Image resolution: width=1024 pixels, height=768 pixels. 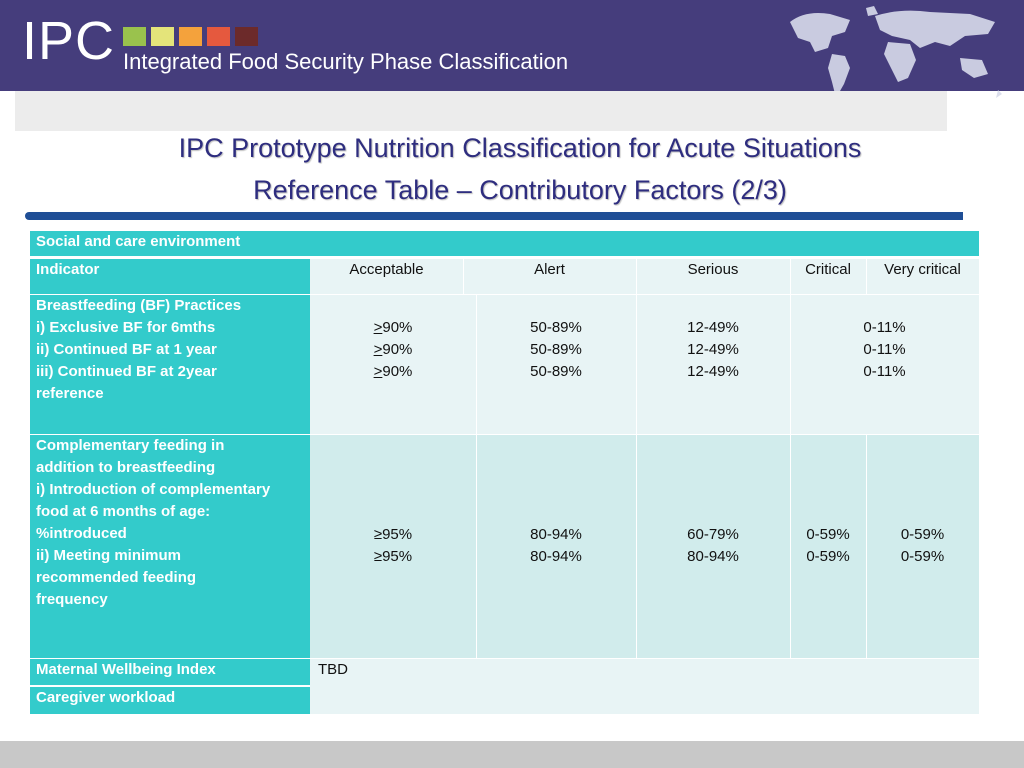 I want to click on cf-alert: 80-94% 80-94%, so click(x=556, y=546).